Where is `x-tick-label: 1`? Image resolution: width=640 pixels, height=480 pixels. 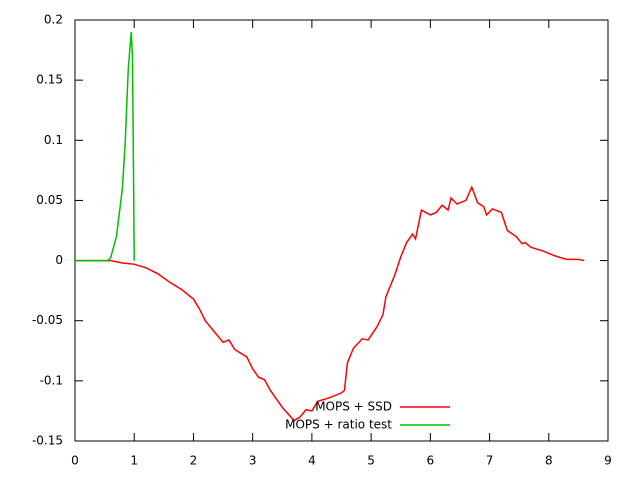 x-tick-label: 1 is located at coordinates (134, 461).